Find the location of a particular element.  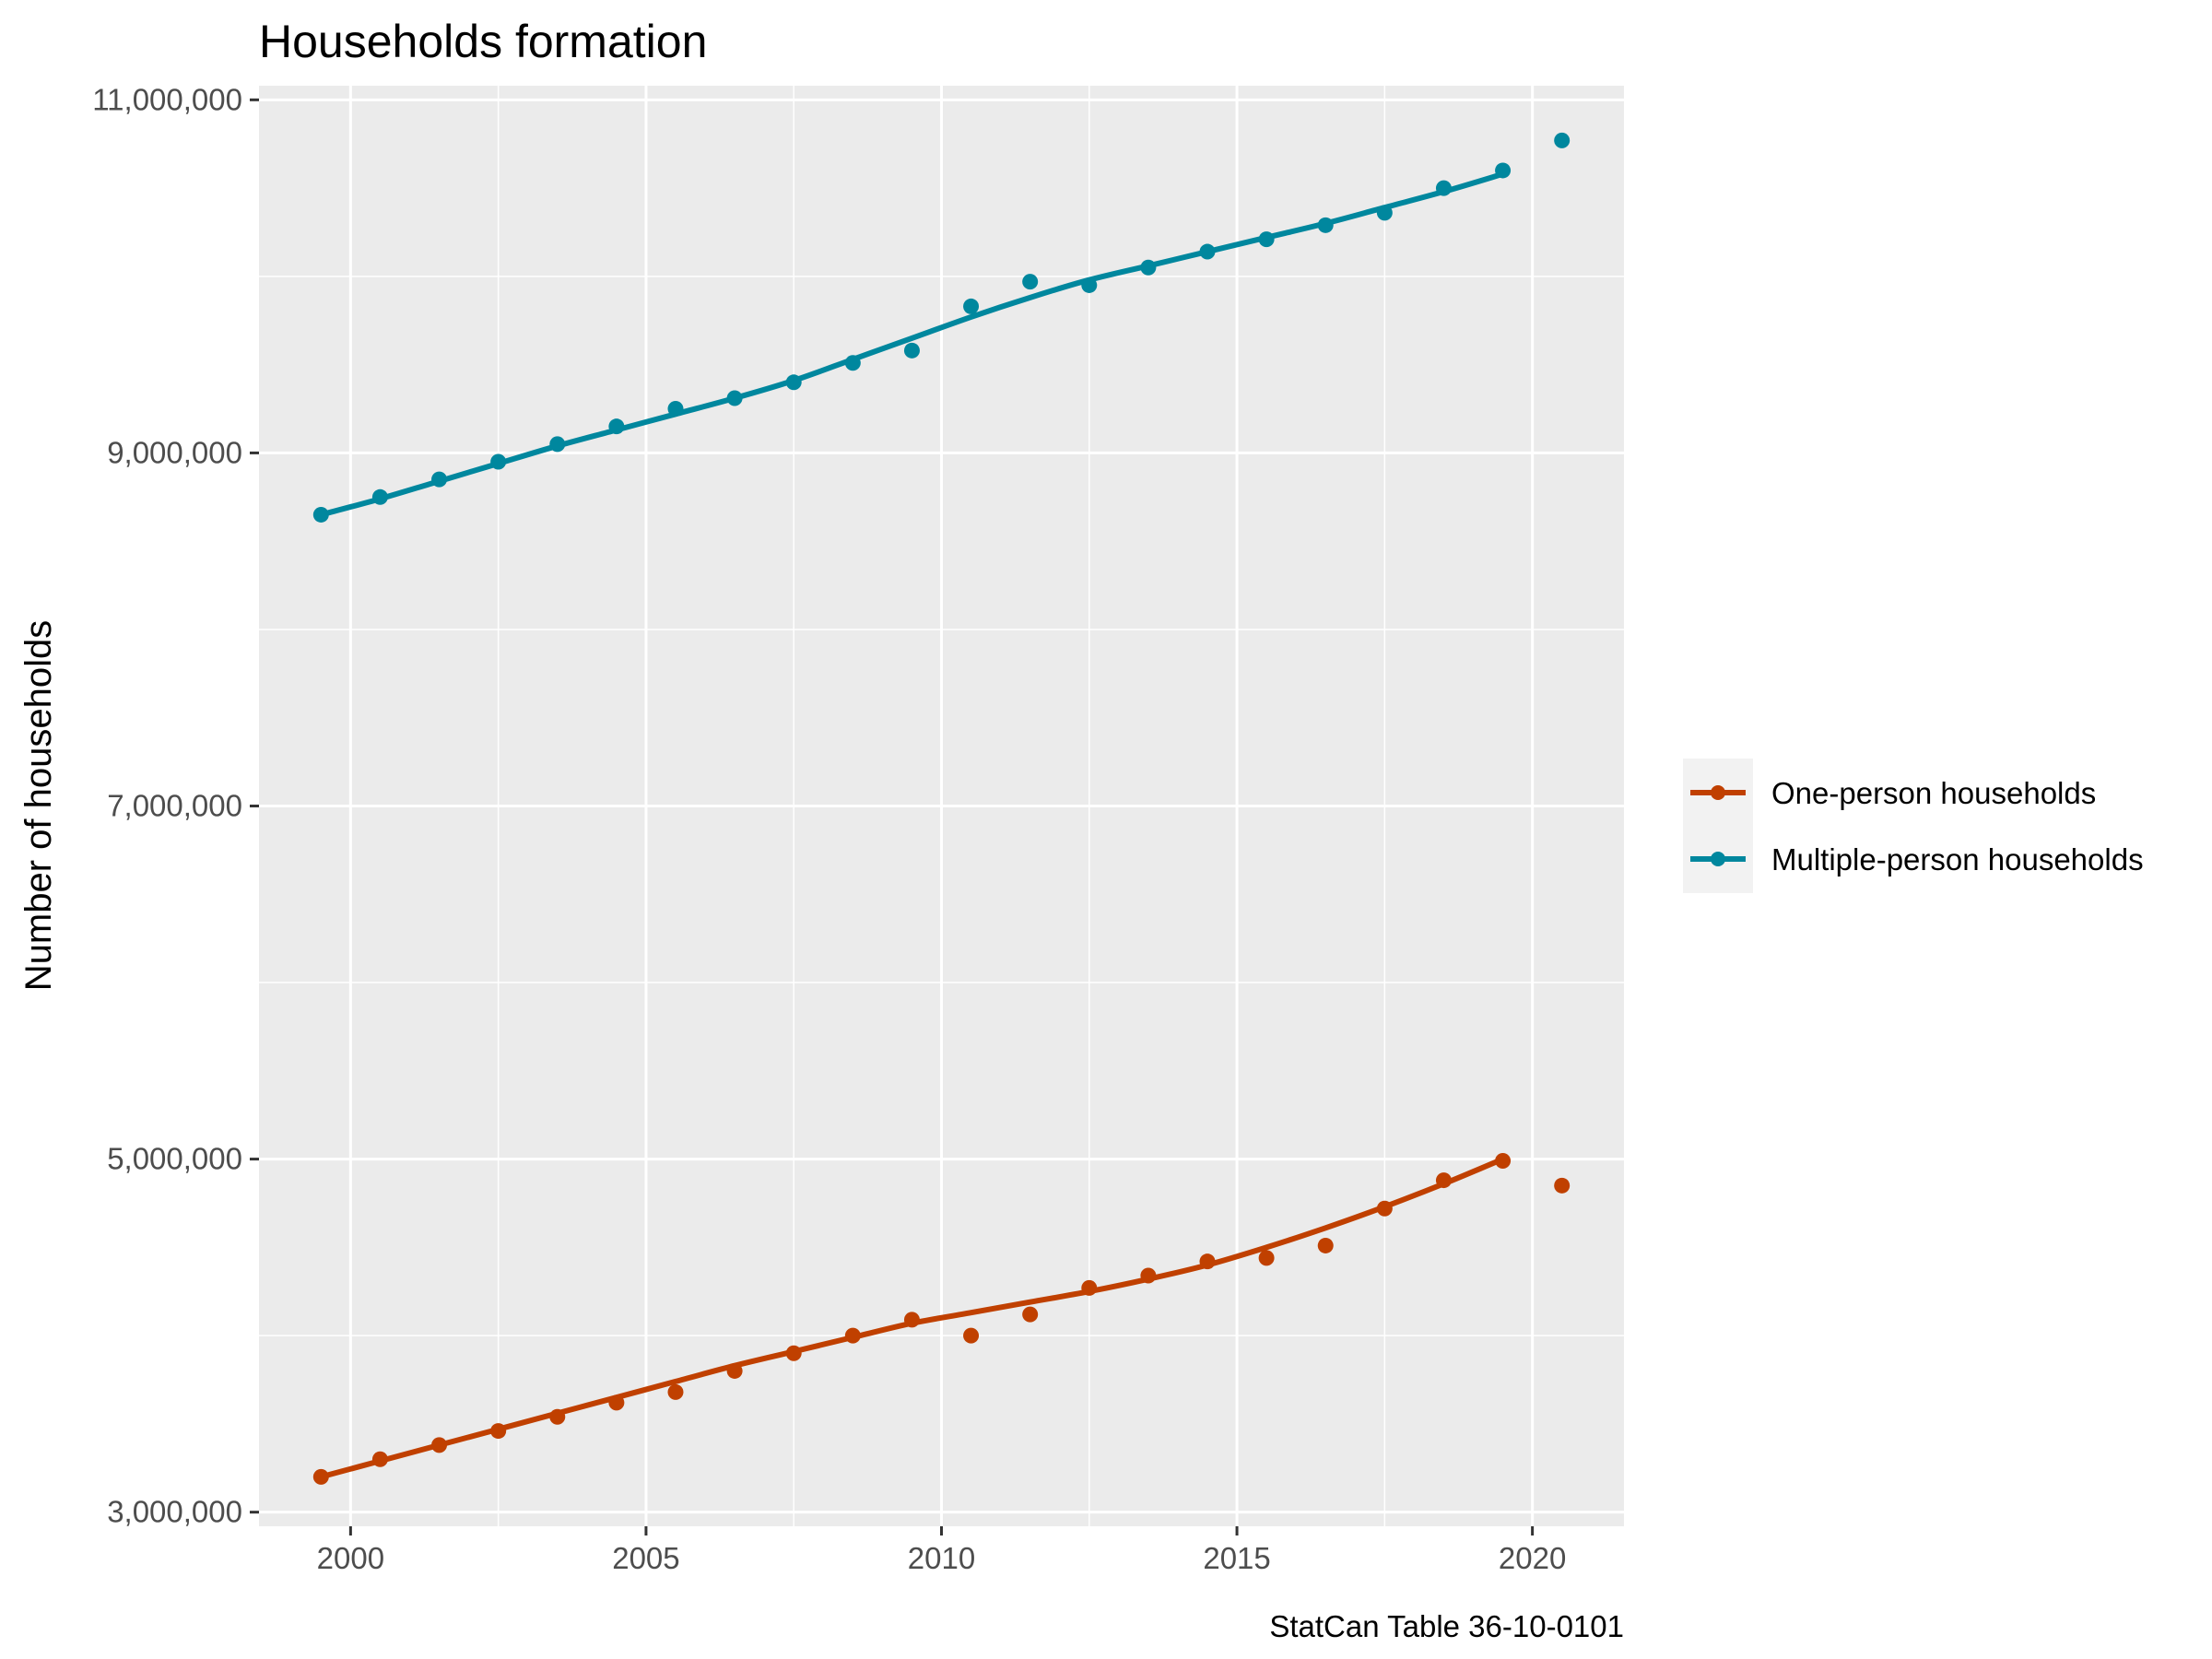

legend-label-multiple-person: Multiple-person households is located at coordinates (1957, 859).